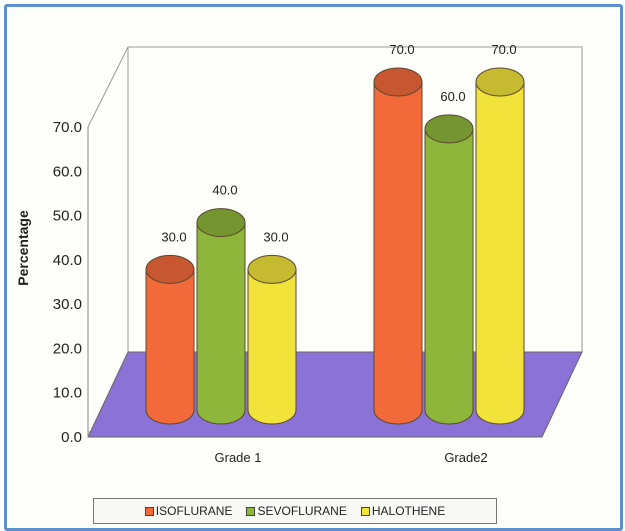 This screenshot has width=625, height=531. What do you see at coordinates (67, 171) in the screenshot?
I see `y-tick-label: 60.0` at bounding box center [67, 171].